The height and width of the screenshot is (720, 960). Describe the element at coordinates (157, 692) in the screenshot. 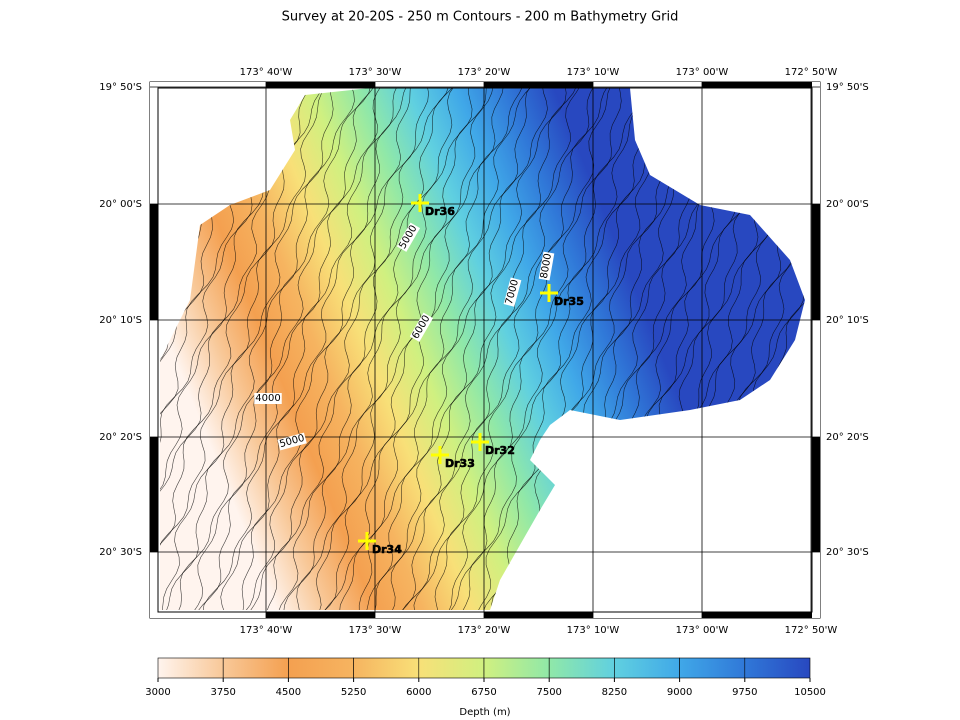

I see `colorbar-tick-label: 3000` at that location.